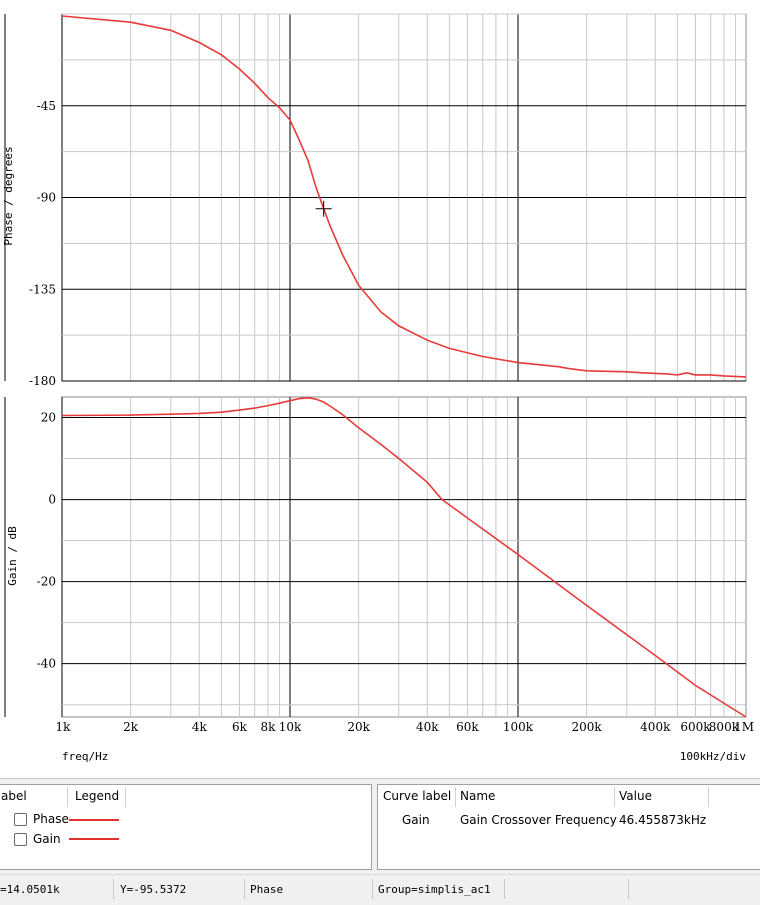 This screenshot has width=760, height=905. Describe the element at coordinates (635, 796) in the screenshot. I see `measure-col-value: Value` at that location.